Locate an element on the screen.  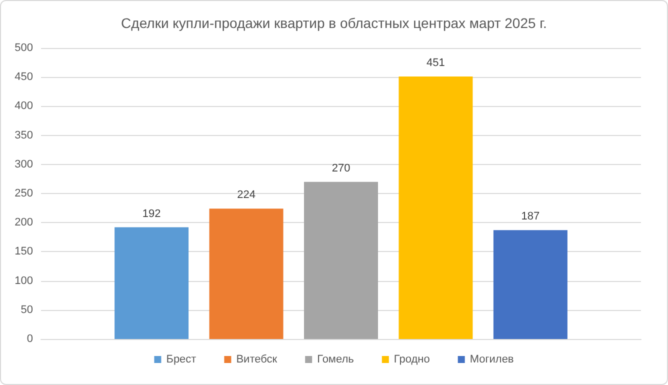
y-tick-label: 400 is located at coordinates (23, 106).